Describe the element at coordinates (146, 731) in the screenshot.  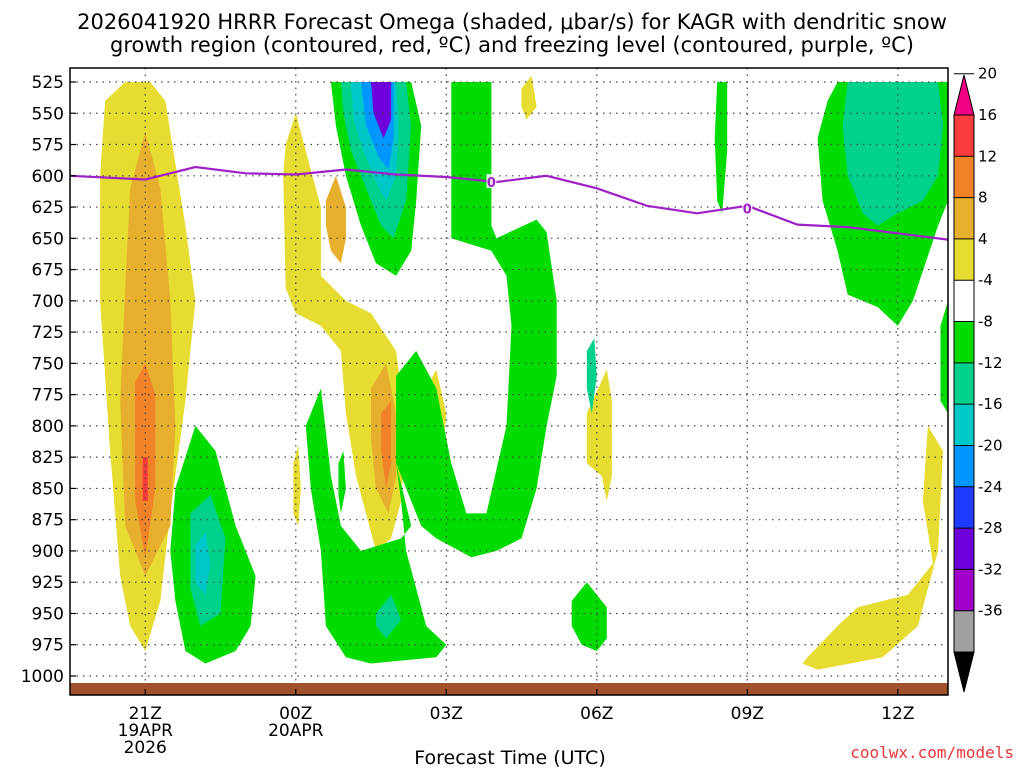
I see `x-tick-label: 19APR` at that location.